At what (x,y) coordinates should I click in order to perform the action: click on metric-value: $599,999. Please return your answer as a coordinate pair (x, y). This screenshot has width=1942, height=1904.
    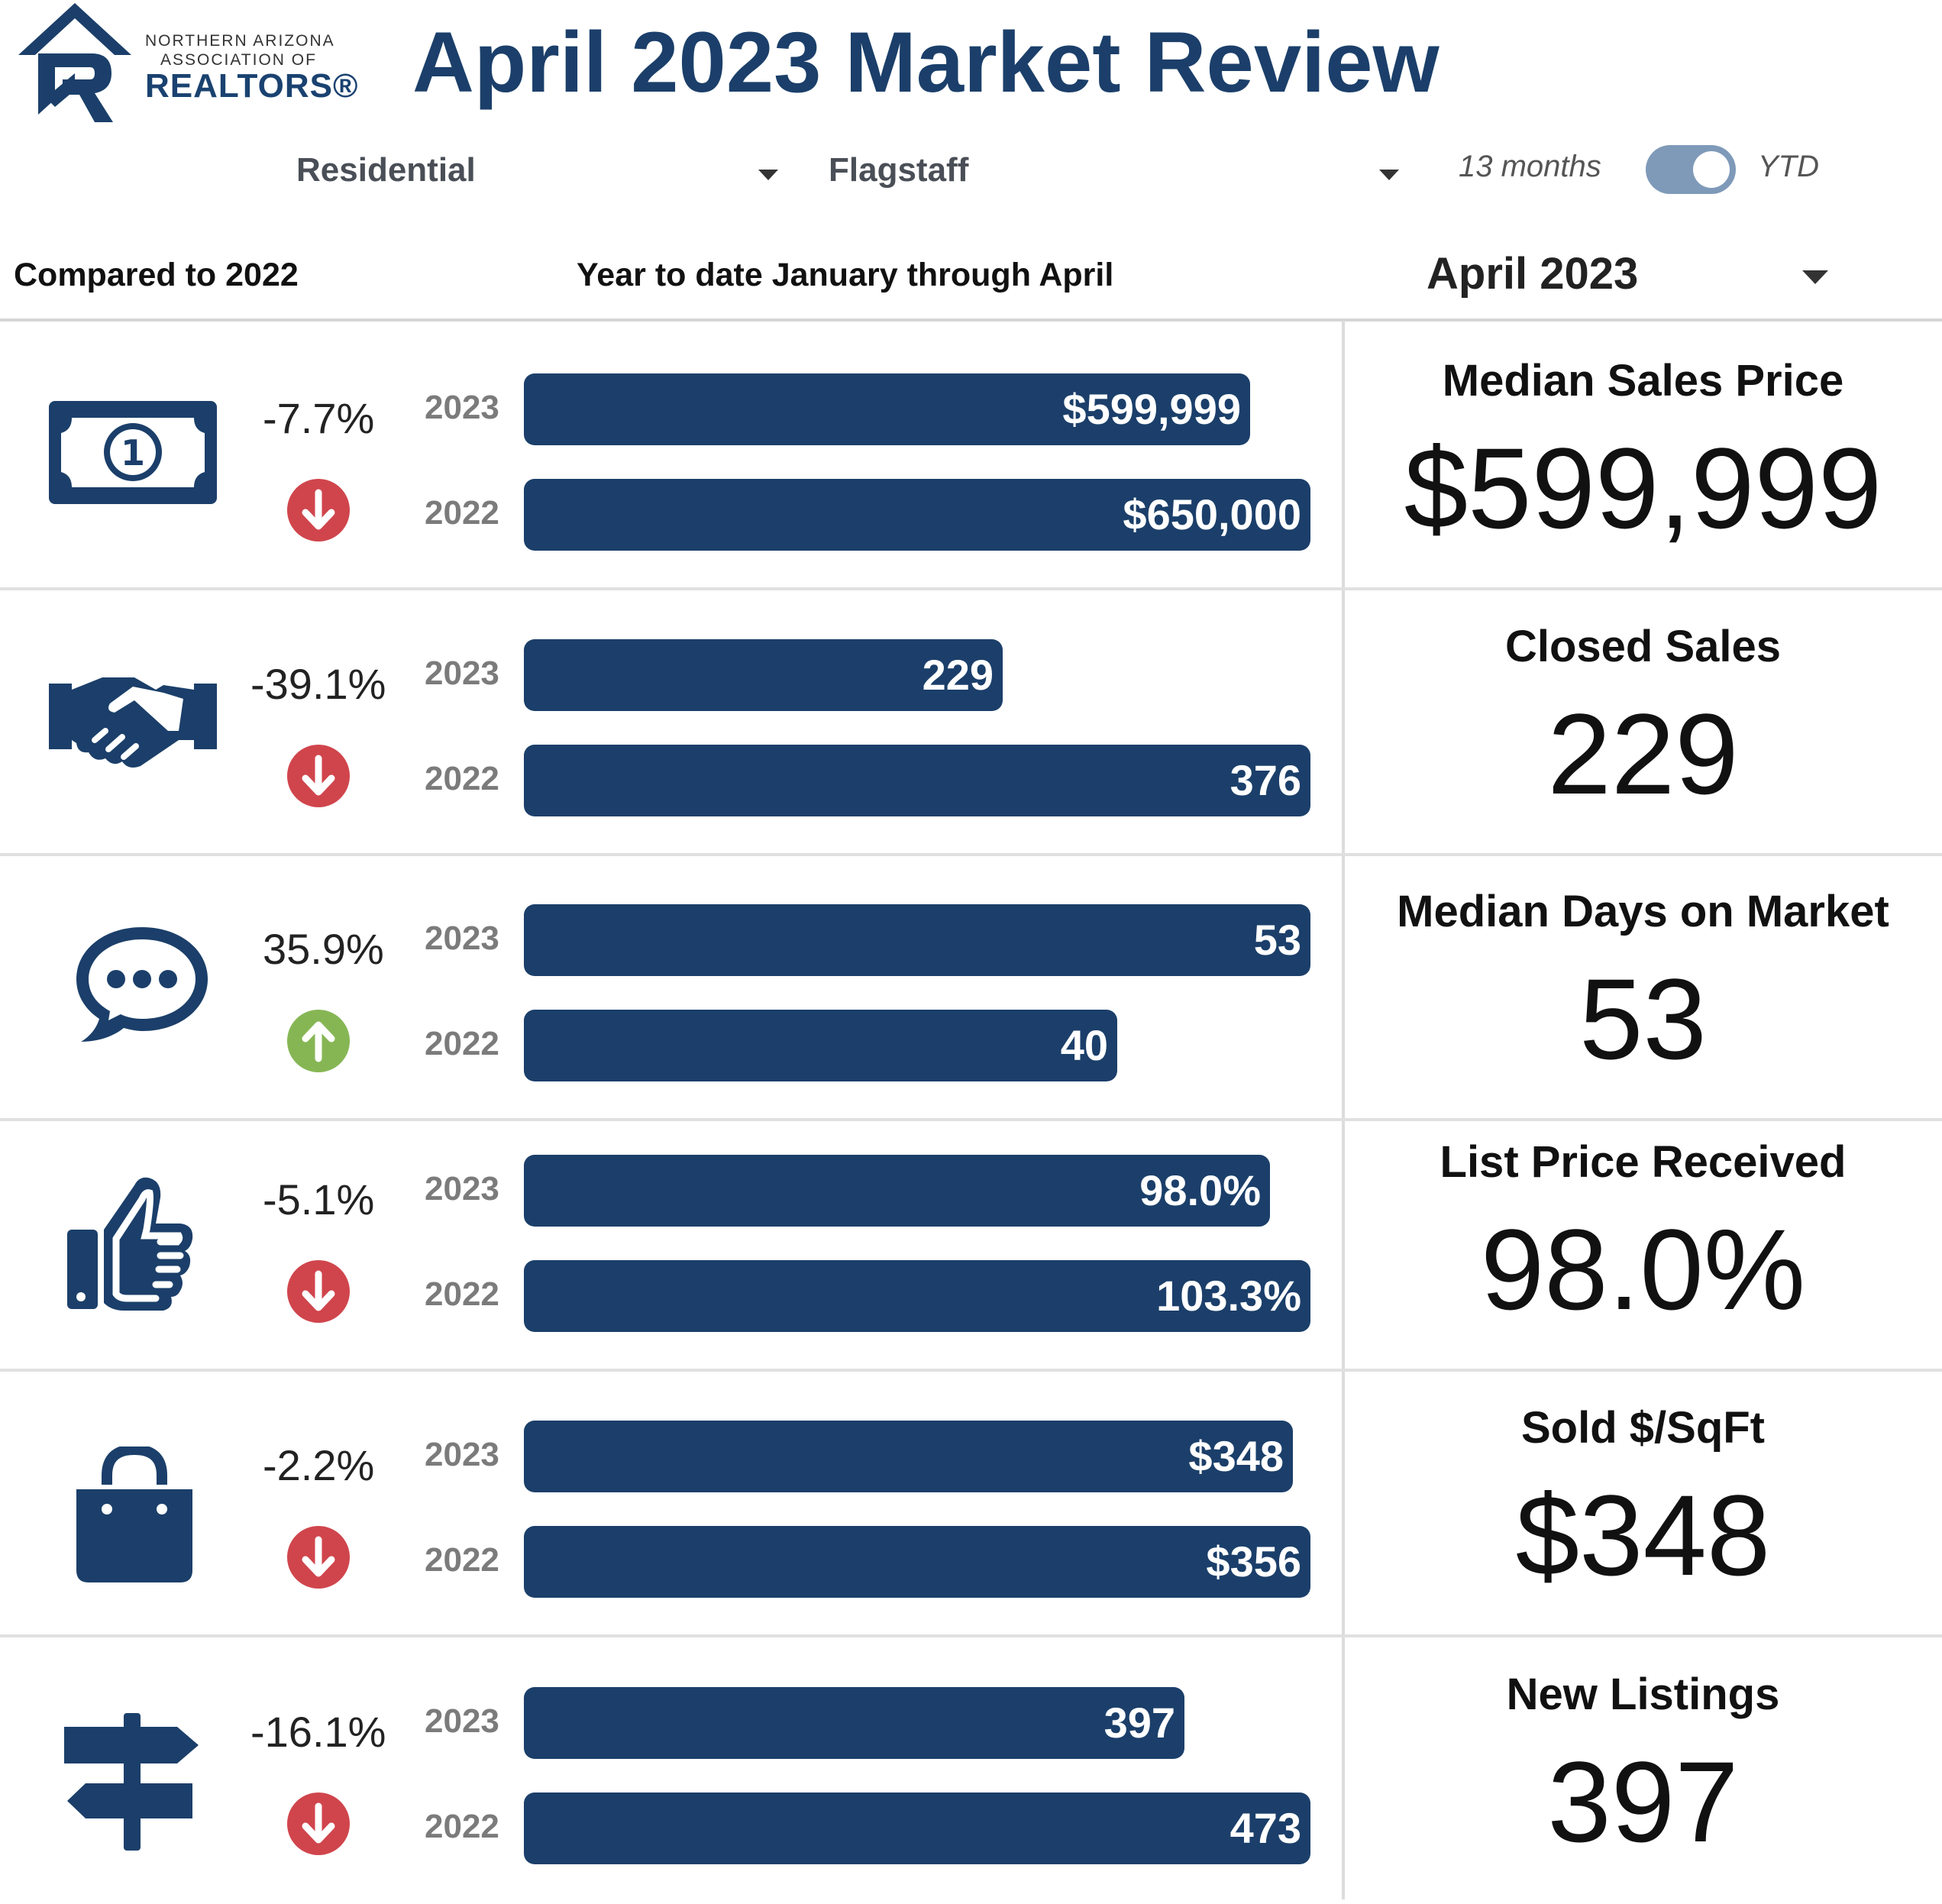
    Looking at the image, I should click on (1643, 488).